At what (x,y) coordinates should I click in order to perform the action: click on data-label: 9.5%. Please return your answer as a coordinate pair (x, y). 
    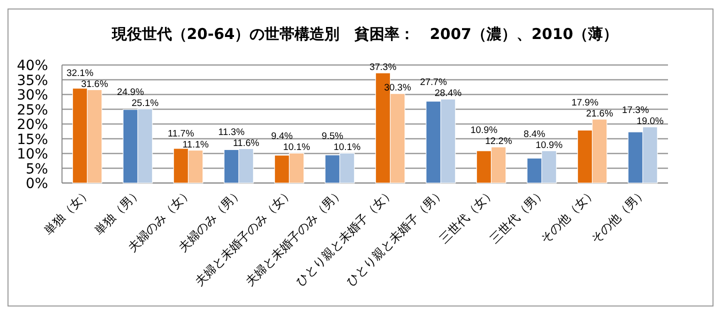
    Looking at the image, I should click on (333, 136).